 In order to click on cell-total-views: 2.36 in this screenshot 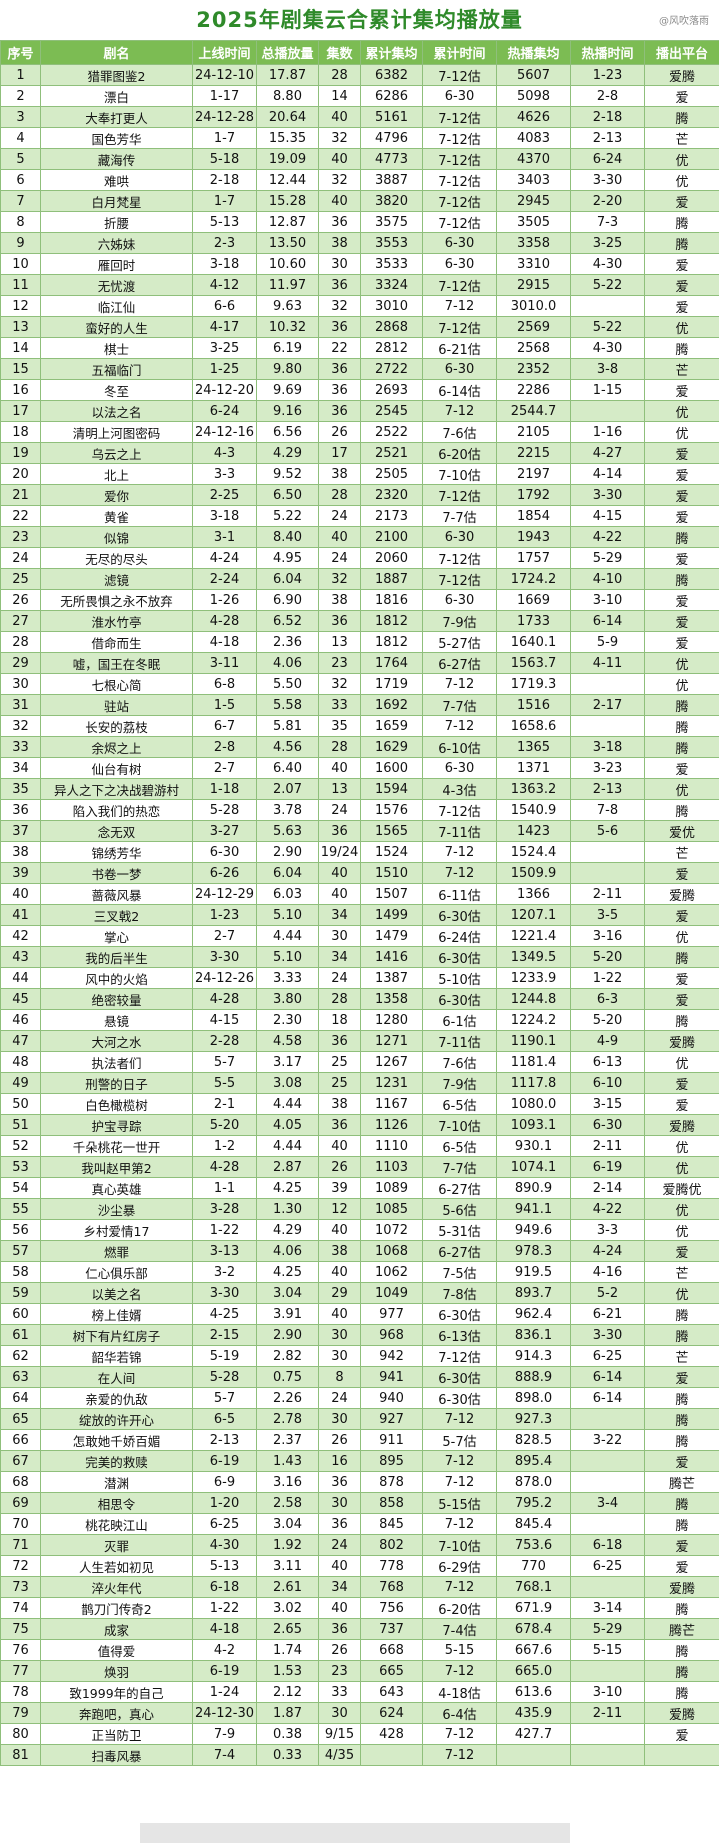, I will do `click(287, 642)`.